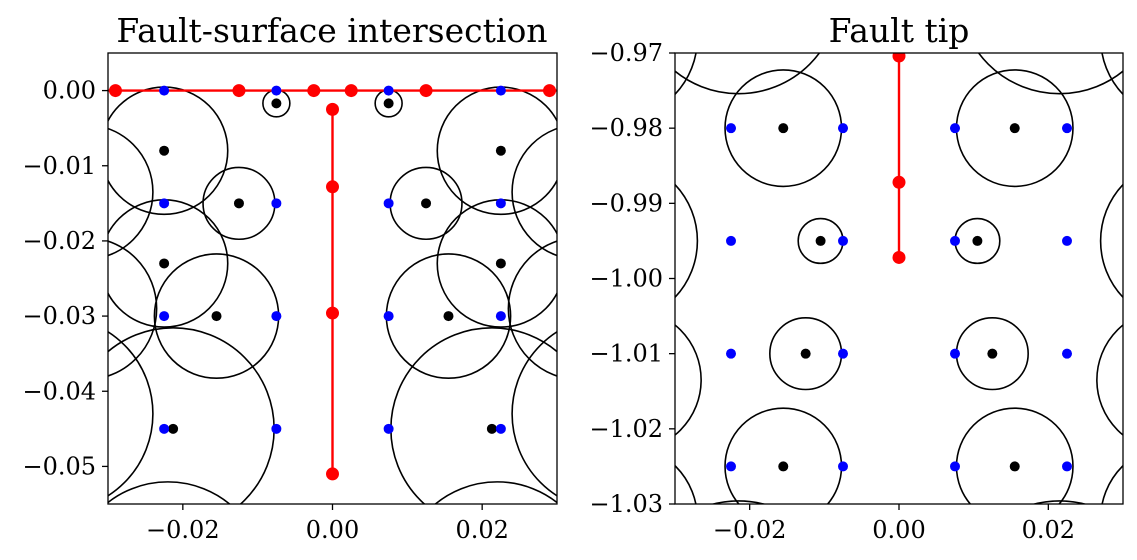  What do you see at coordinates (626, 354) in the screenshot?
I see `right-y-tick-label: −1.01` at bounding box center [626, 354].